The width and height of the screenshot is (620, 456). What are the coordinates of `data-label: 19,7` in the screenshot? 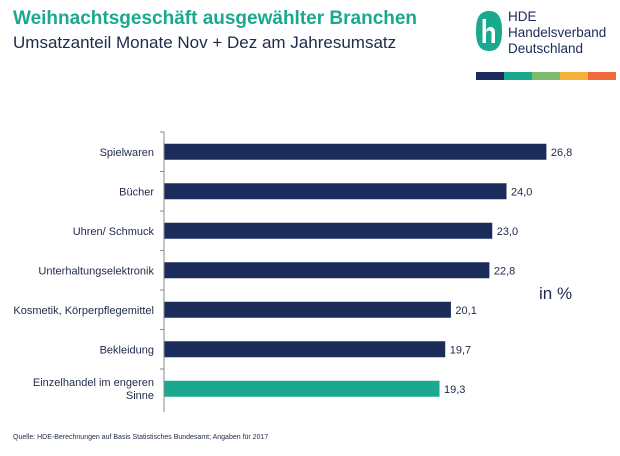 It's located at (460, 350).